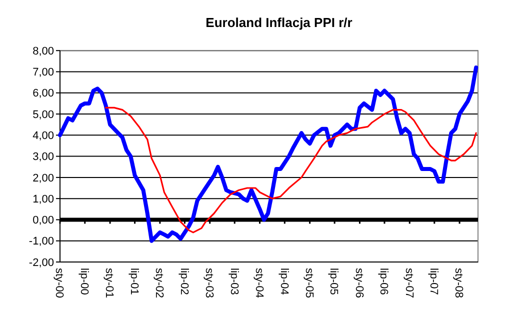  What do you see at coordinates (184, 281) in the screenshot?
I see `x-tick-label: lip-02` at bounding box center [184, 281].